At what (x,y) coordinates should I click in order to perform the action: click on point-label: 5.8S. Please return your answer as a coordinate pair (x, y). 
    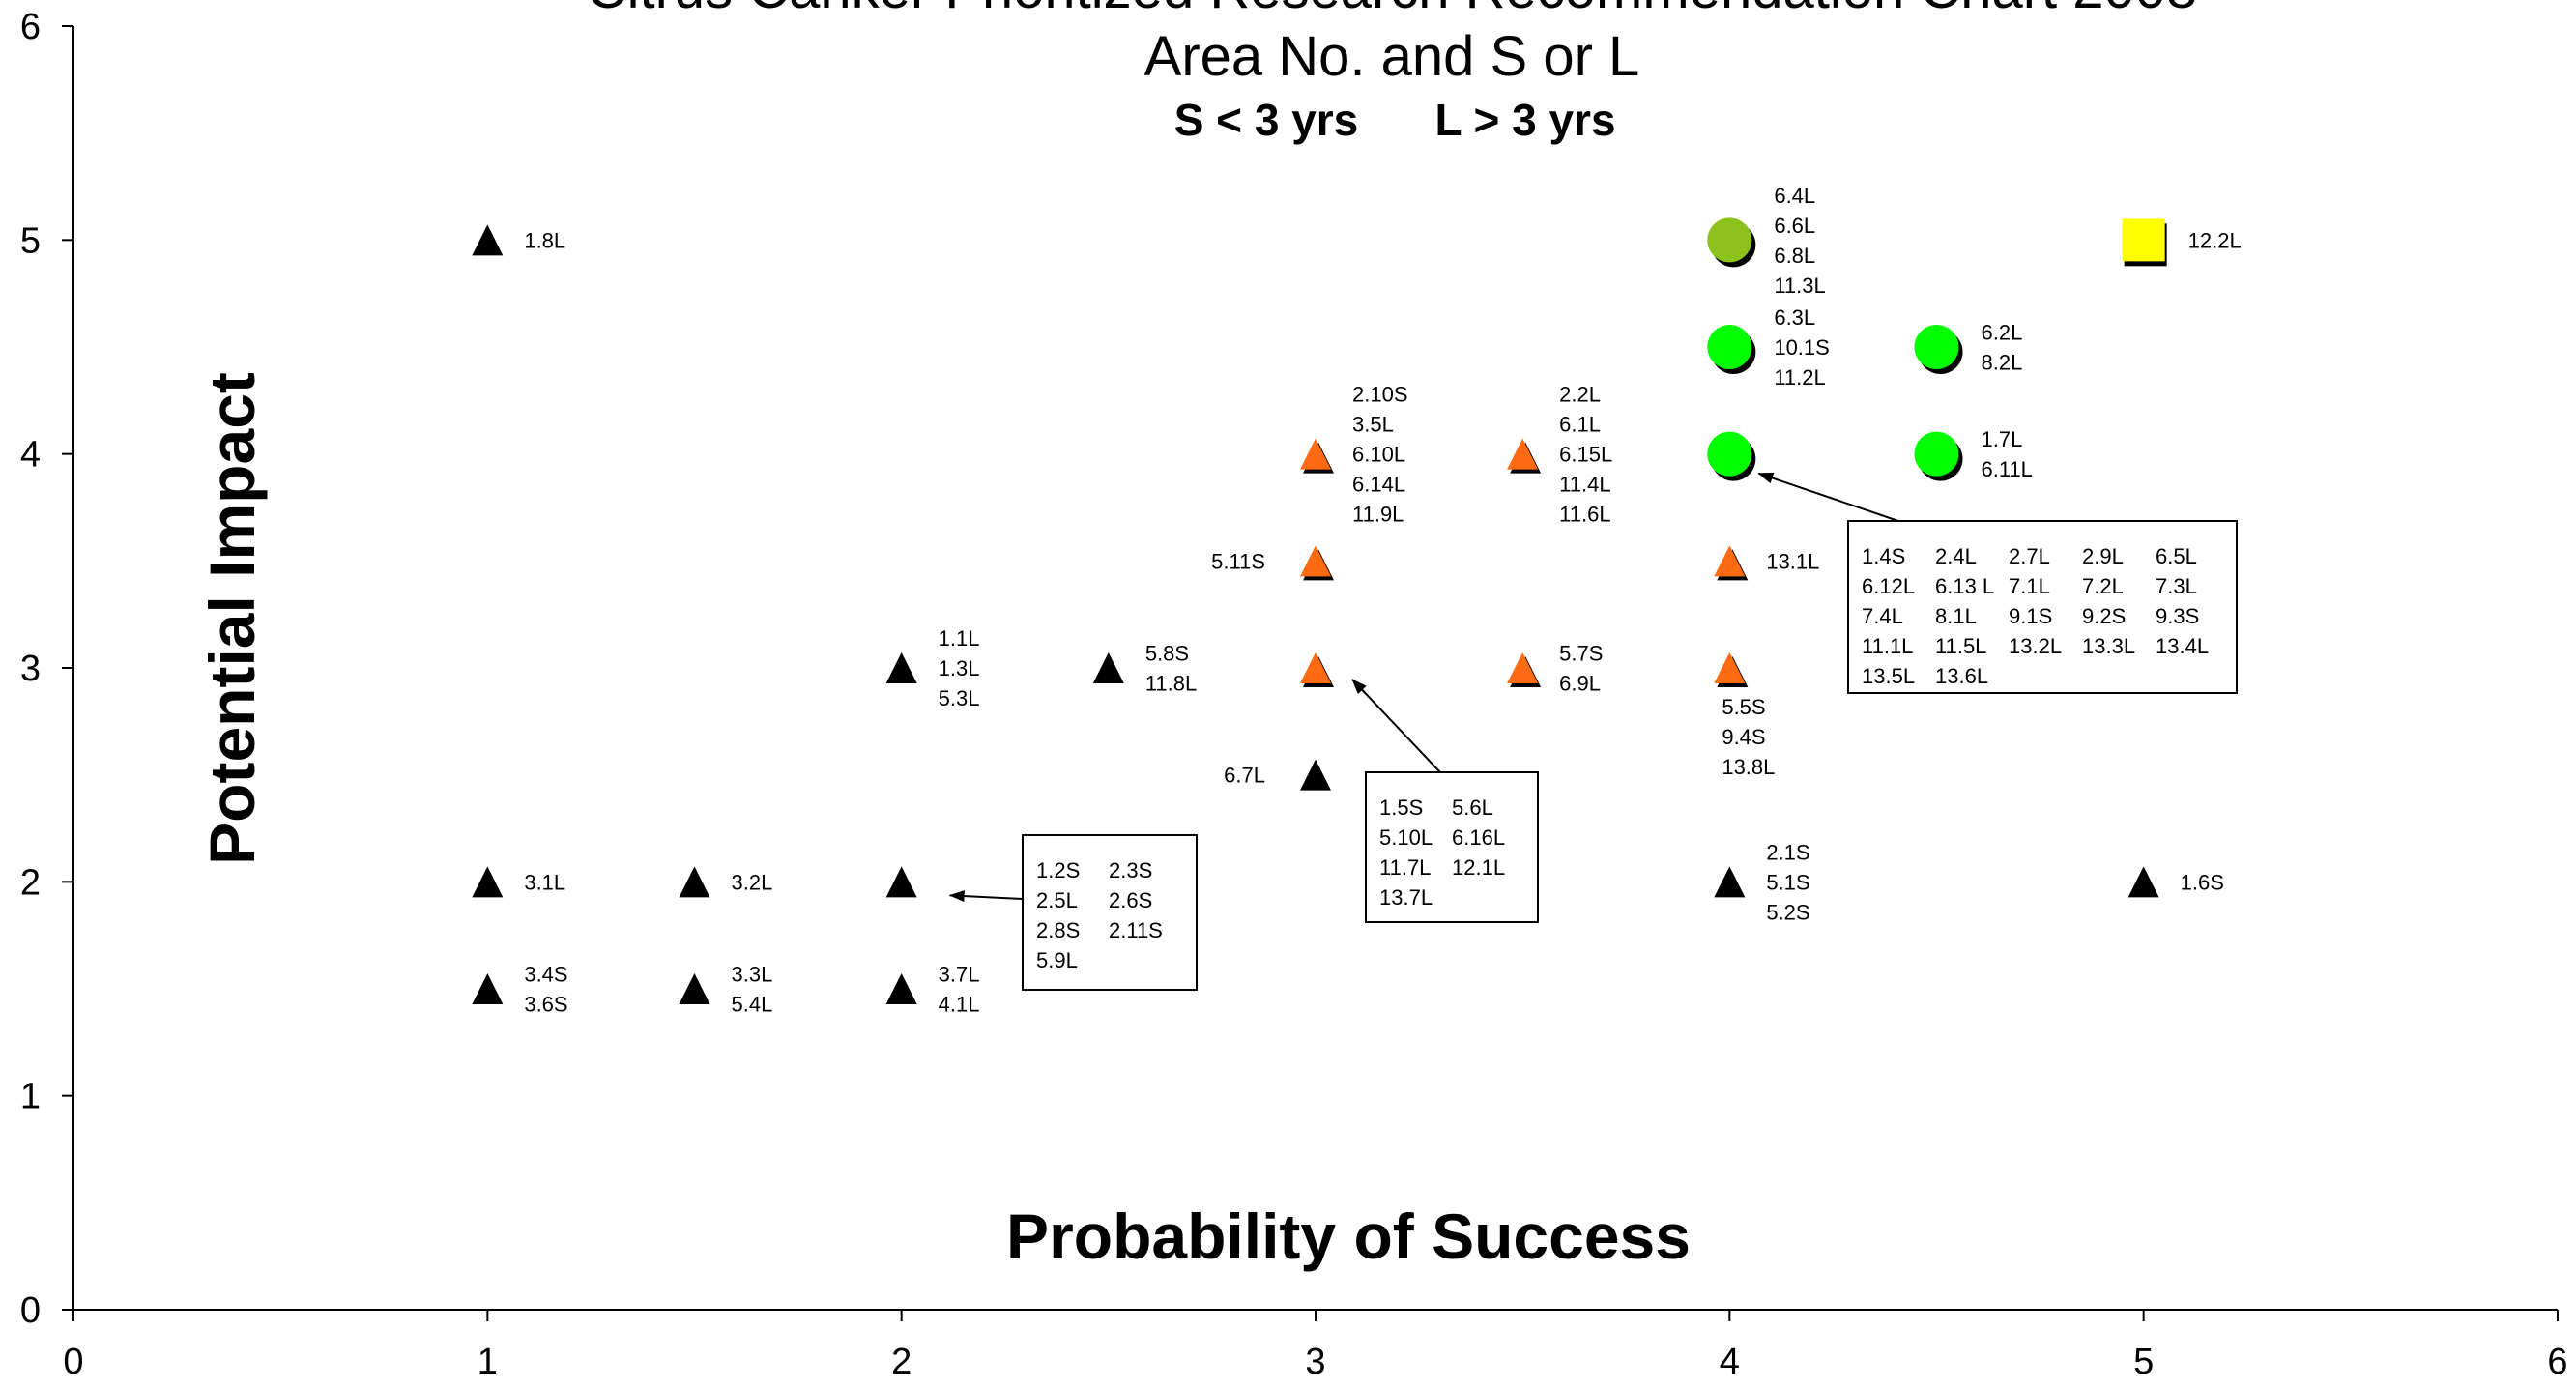
    Looking at the image, I should click on (1167, 654).